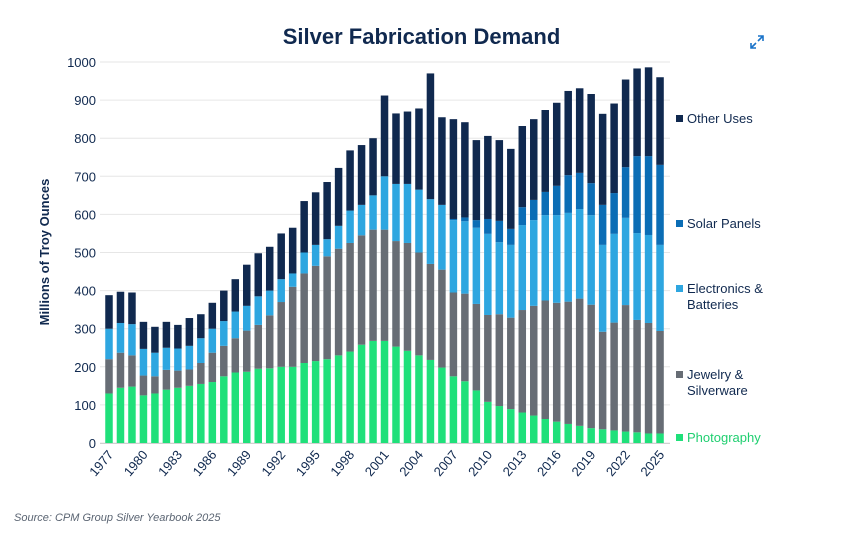 The width and height of the screenshot is (843, 538). I want to click on bar-segment-other-uses-2018, so click(579, 130).